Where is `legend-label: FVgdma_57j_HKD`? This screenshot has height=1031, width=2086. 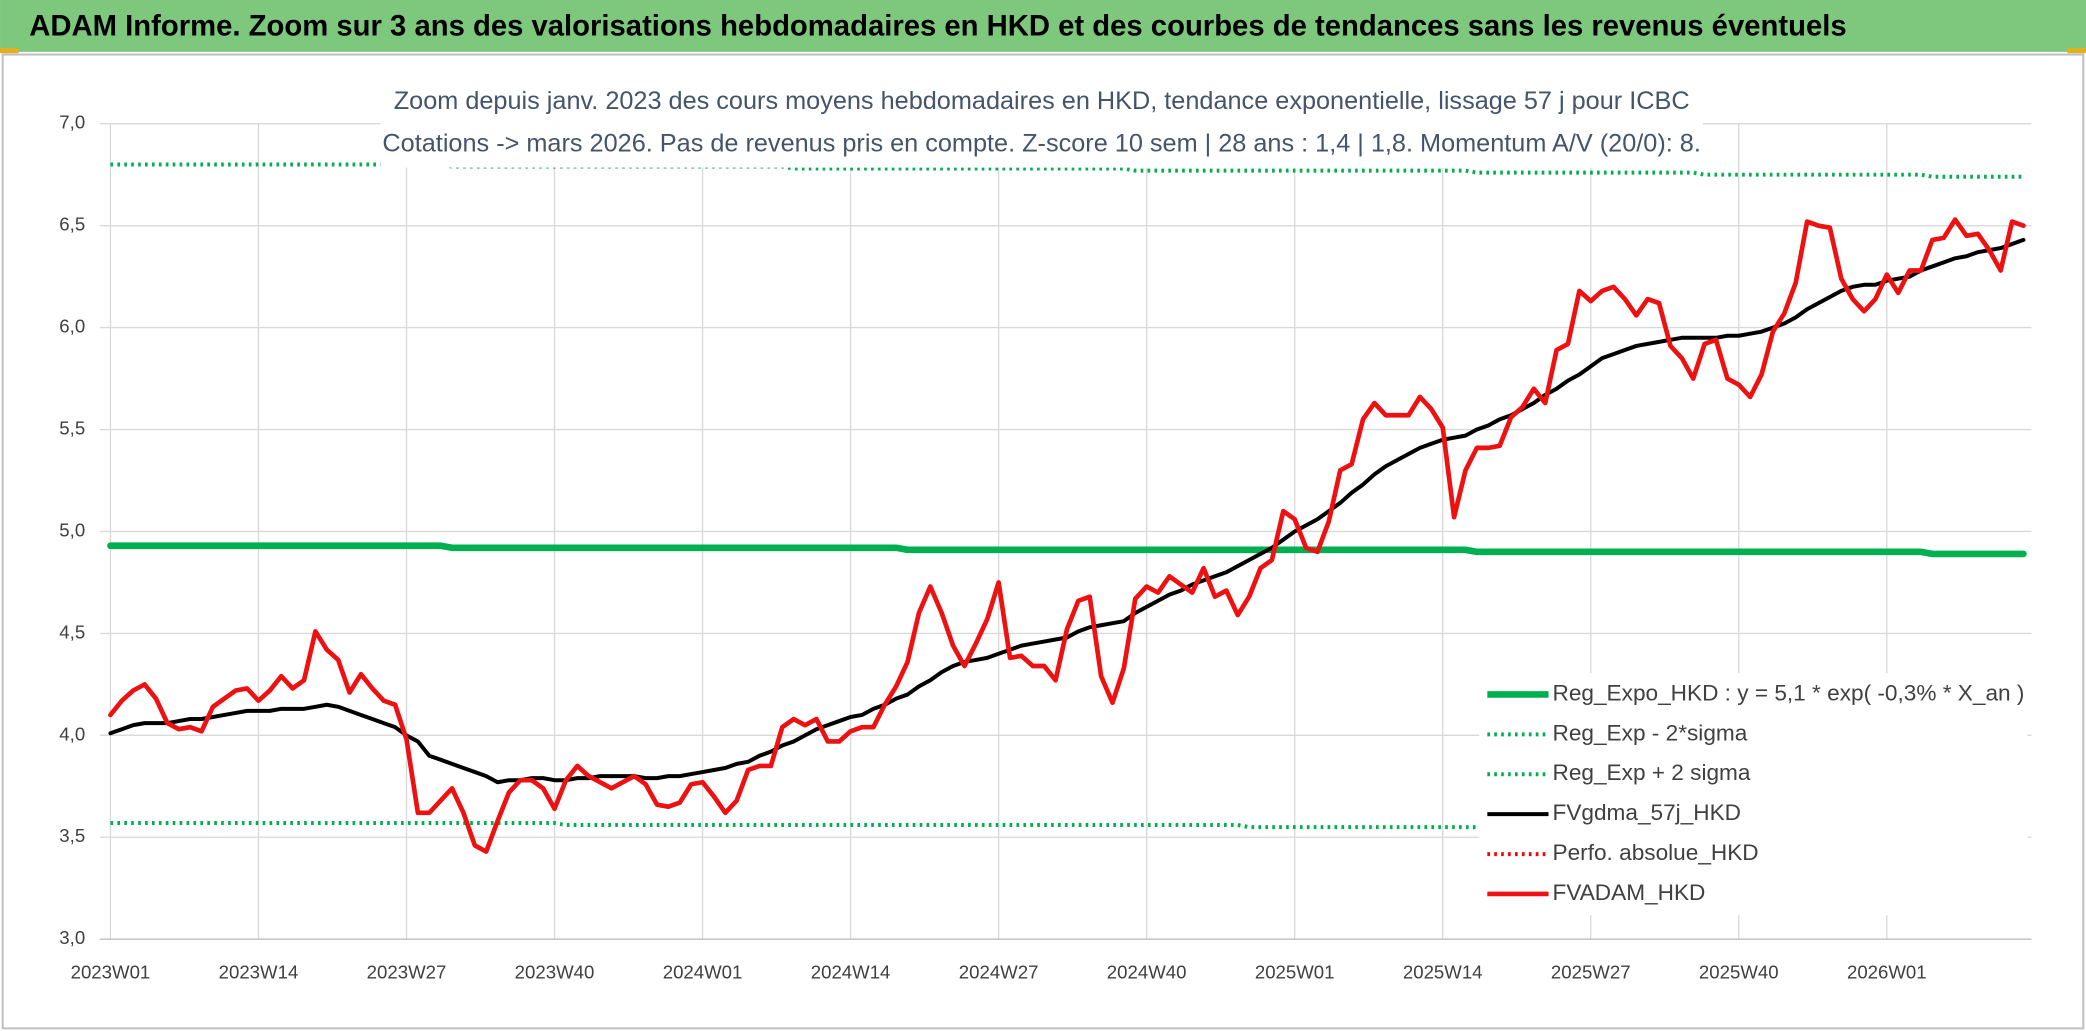 legend-label: FVgdma_57j_HKD is located at coordinates (1647, 812).